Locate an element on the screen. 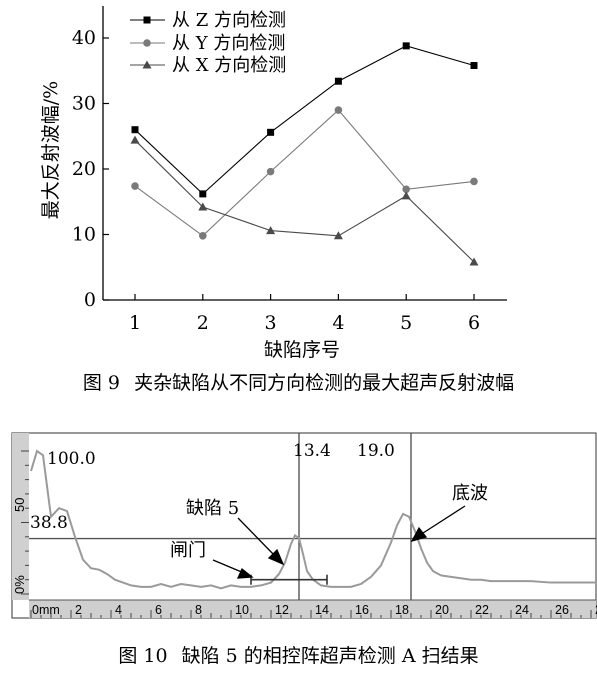 This screenshot has height=674, width=597. cursor2-label: 19.0 is located at coordinates (376, 451).